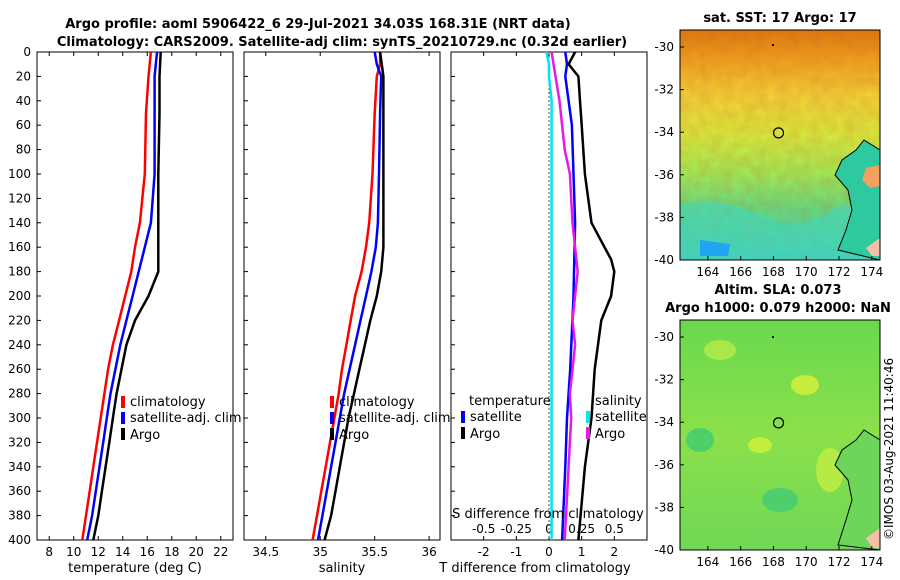 Image resolution: width=900 pixels, height=580 pixels. I want to click on difference-x-axis: -2 -1 0 1 2, so click(548, 305).